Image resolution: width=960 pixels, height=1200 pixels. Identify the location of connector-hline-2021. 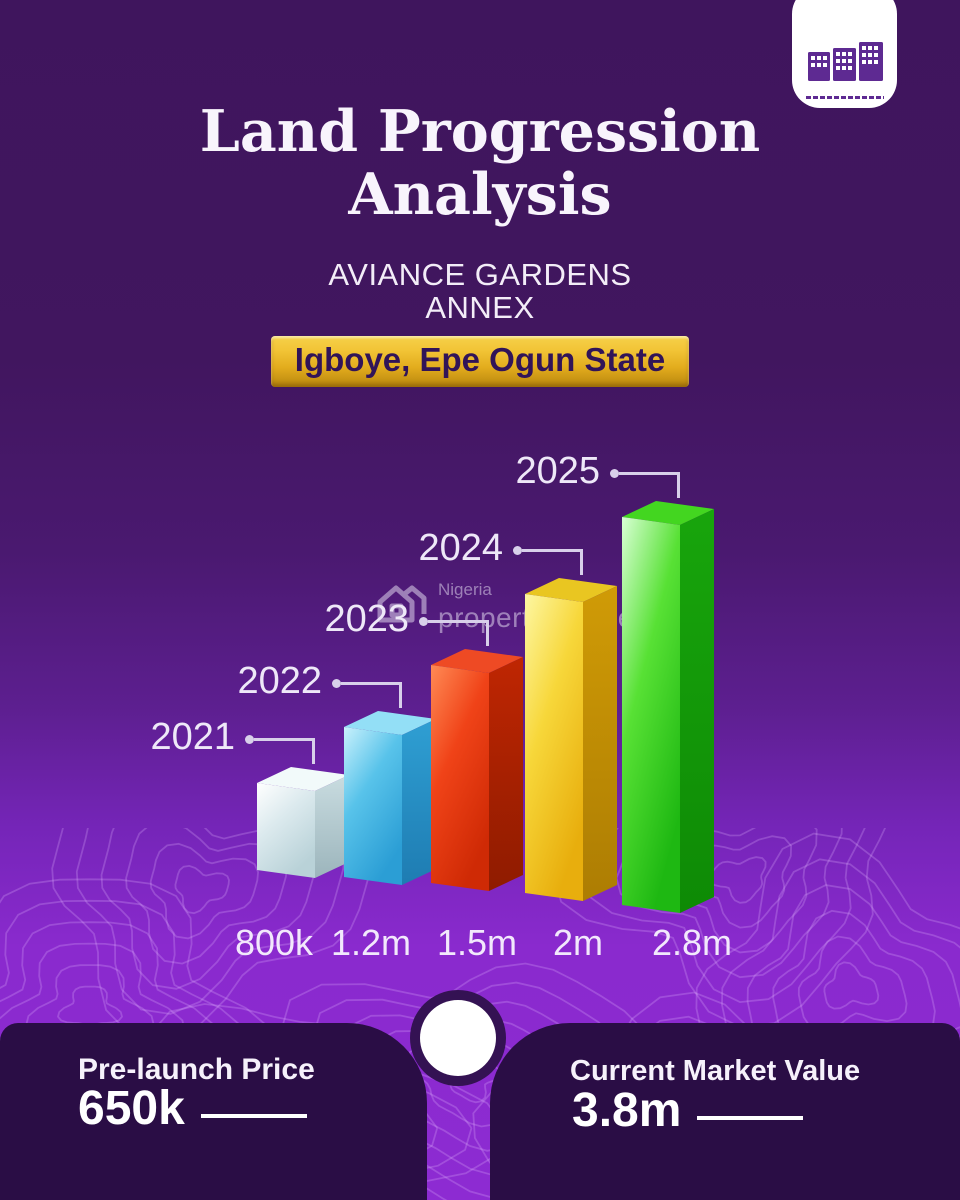
(284, 739).